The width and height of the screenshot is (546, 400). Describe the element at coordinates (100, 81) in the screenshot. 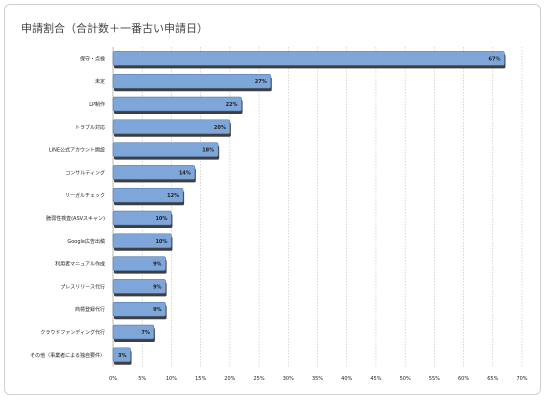

I see `category-label: 未定` at that location.